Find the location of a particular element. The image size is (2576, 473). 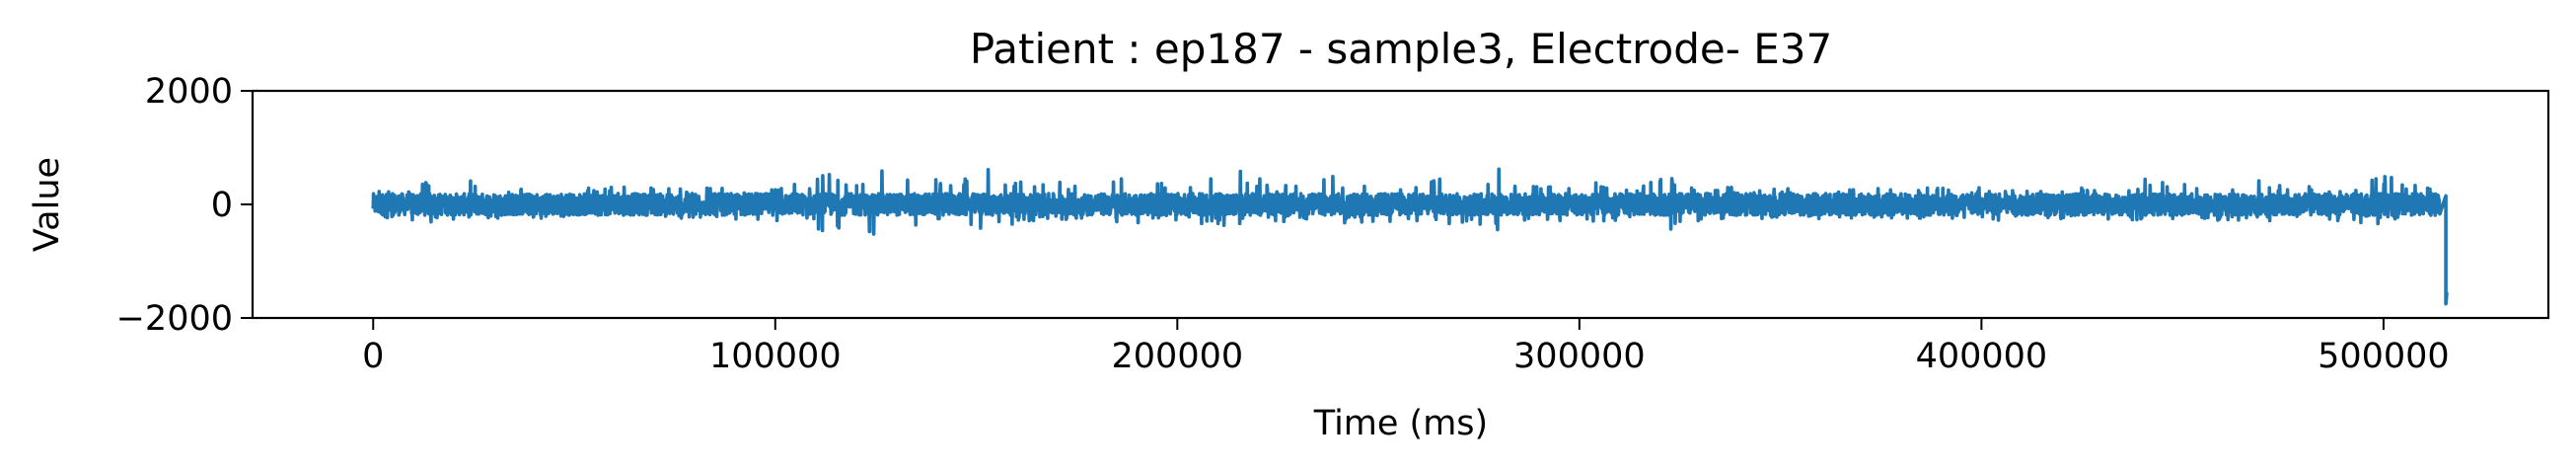

x-tick-label: 200000 is located at coordinates (1178, 356).